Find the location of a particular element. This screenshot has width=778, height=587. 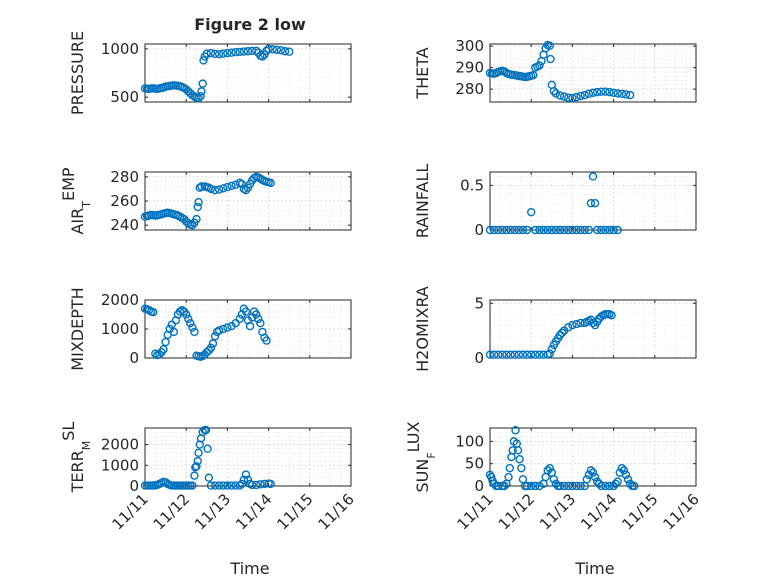

figure-title: Figure 2 low is located at coordinates (250, 24).